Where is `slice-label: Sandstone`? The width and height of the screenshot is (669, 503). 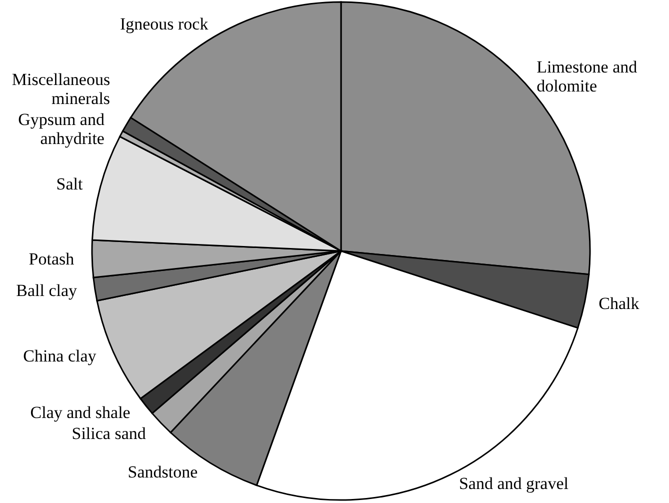 slice-label: Sandstone is located at coordinates (163, 472).